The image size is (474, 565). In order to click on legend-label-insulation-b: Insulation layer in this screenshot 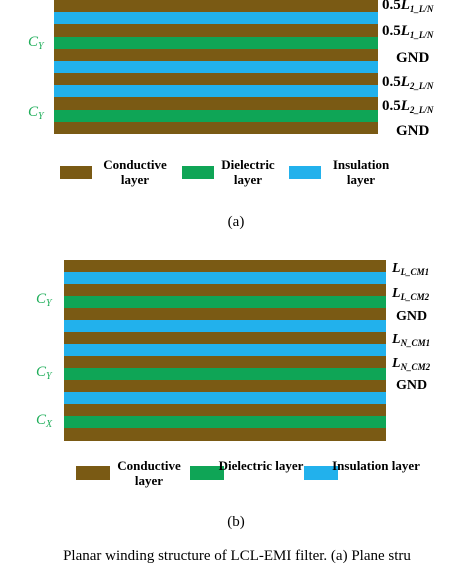, I will do `click(376, 465)`.